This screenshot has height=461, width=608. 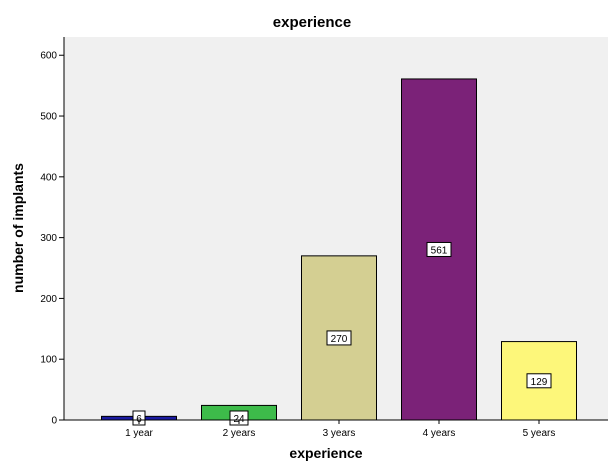 I want to click on data-label-text: 561, so click(x=439, y=250).